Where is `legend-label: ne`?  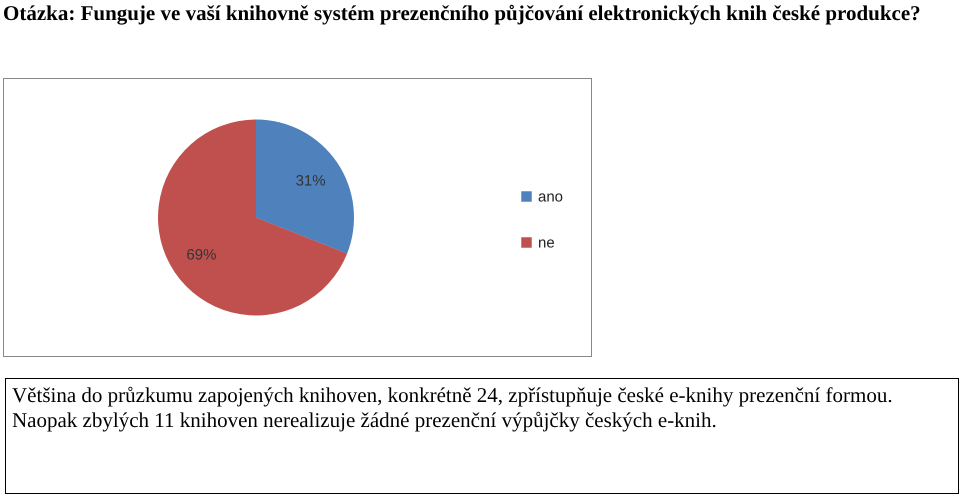 legend-label: ne is located at coordinates (546, 243).